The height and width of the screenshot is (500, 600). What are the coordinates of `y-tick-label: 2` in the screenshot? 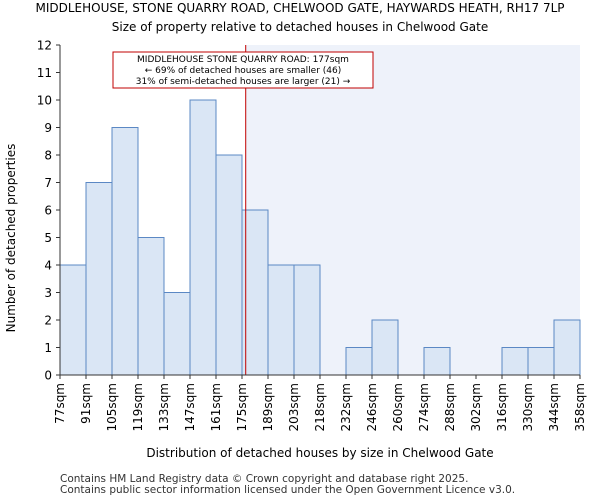 It's located at (48, 321).